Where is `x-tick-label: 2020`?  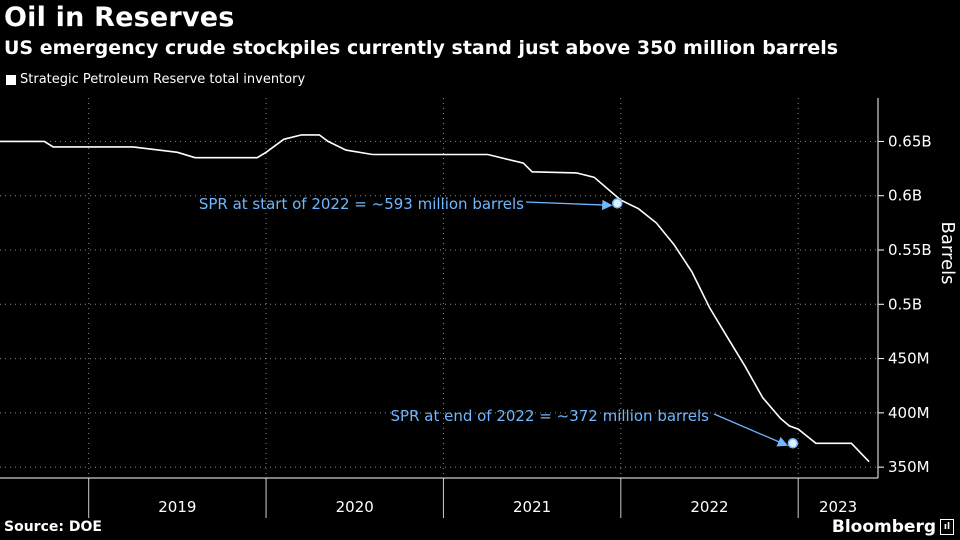
x-tick-label: 2020 is located at coordinates (355, 507).